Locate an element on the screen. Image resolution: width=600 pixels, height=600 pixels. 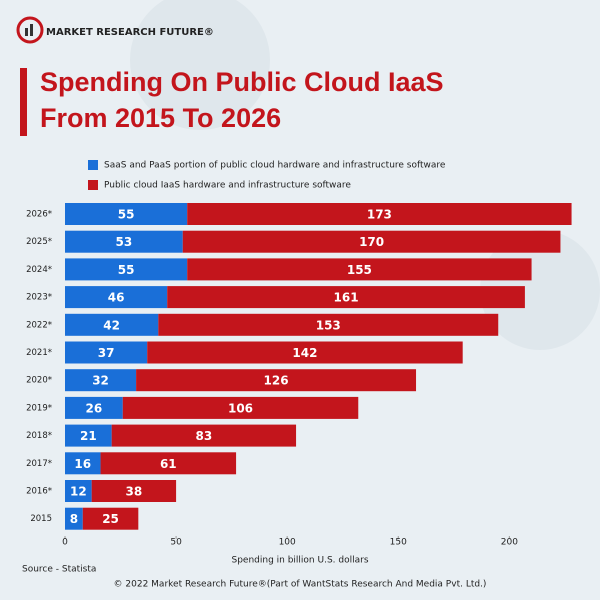
y-tick-label: 2016* is located at coordinates (39, 492).